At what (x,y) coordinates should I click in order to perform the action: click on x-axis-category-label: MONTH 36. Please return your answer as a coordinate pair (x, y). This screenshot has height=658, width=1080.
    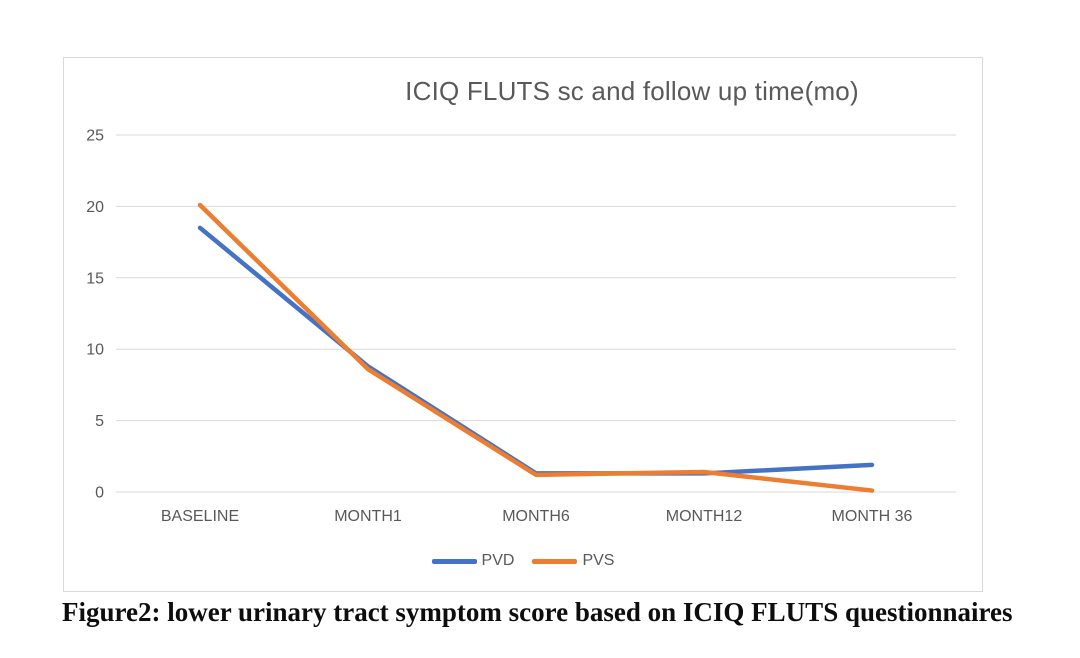
    Looking at the image, I should click on (872, 516).